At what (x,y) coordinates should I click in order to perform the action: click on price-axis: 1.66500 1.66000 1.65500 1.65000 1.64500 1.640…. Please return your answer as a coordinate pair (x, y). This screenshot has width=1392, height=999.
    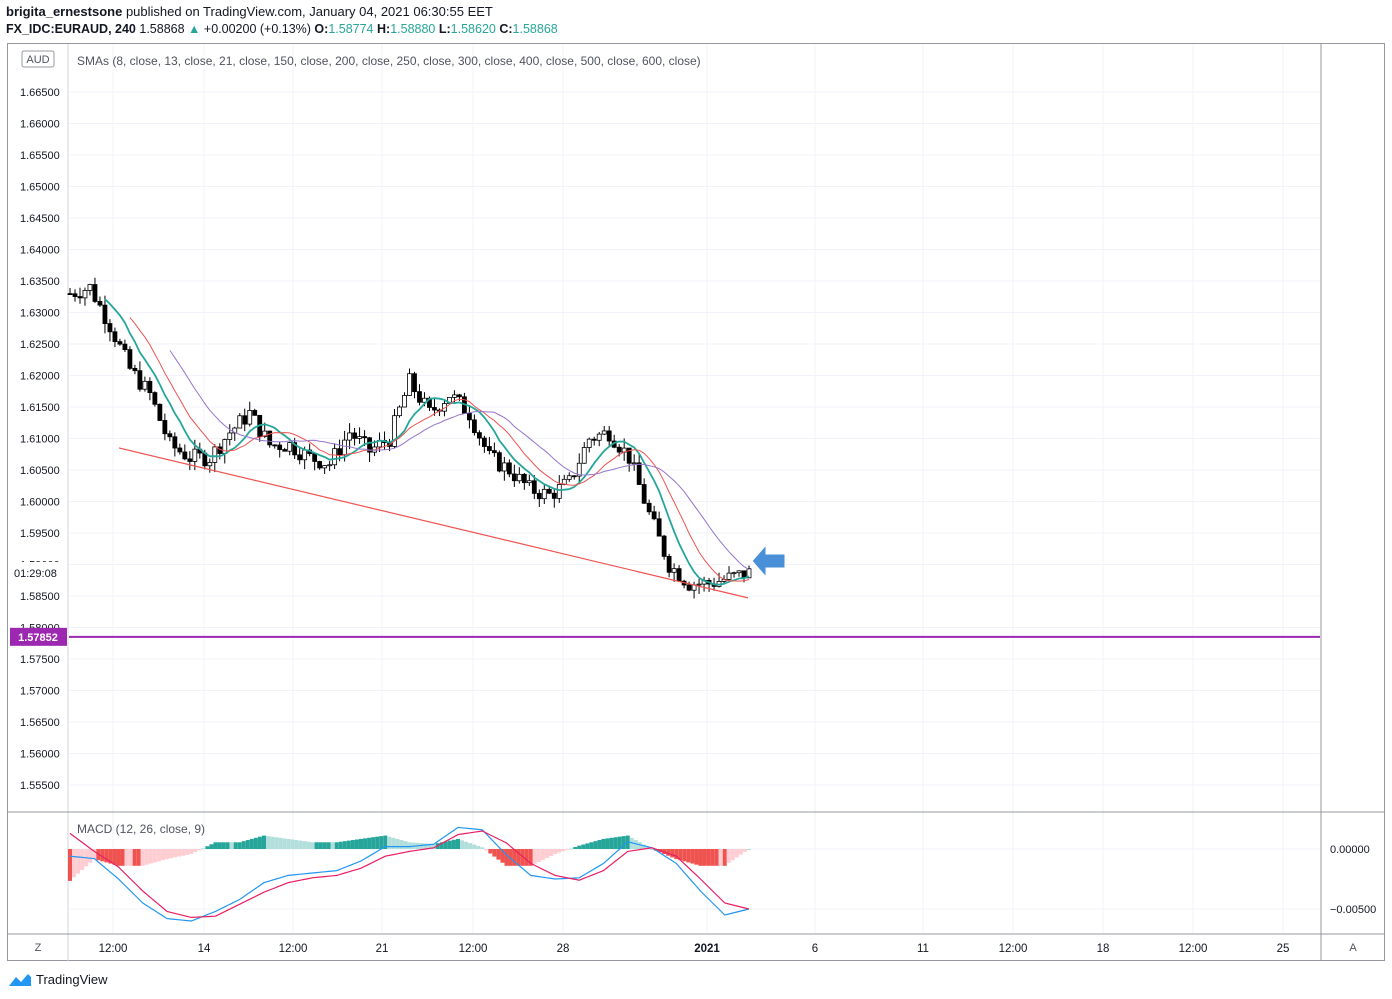
    Looking at the image, I should click on (40, 439).